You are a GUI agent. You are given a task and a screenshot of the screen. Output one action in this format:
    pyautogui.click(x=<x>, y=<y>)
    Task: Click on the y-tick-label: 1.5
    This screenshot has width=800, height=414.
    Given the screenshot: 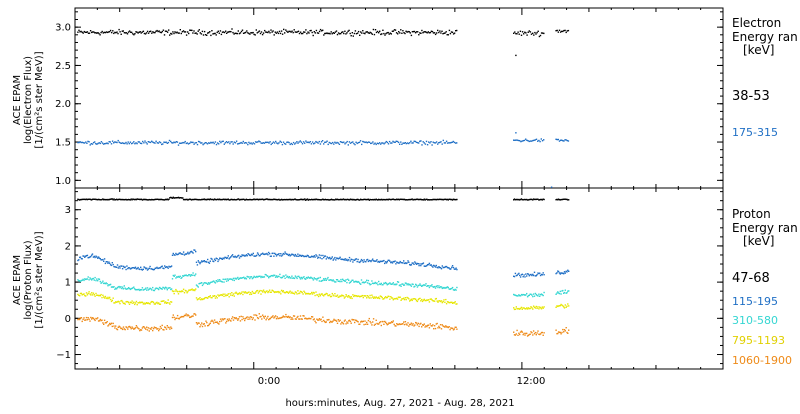 What is the action you would take?
    pyautogui.click(x=63, y=143)
    